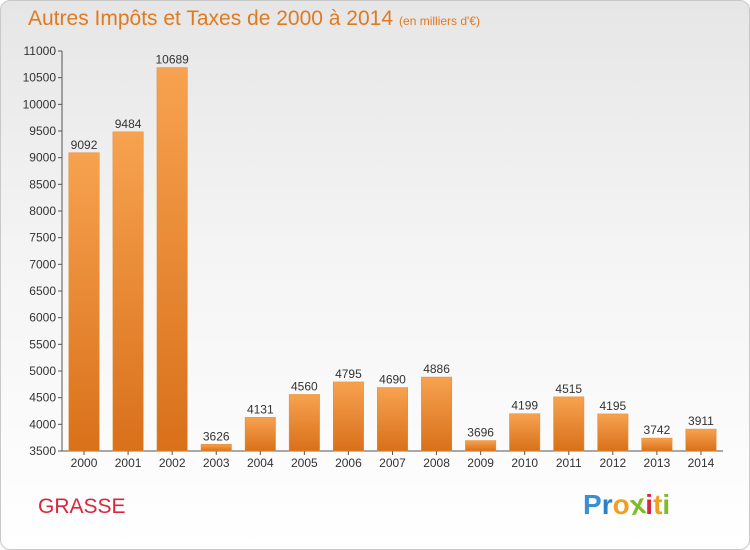 This screenshot has height=550, width=750. I want to click on proxiti-logo: Proxiti, so click(627, 504).